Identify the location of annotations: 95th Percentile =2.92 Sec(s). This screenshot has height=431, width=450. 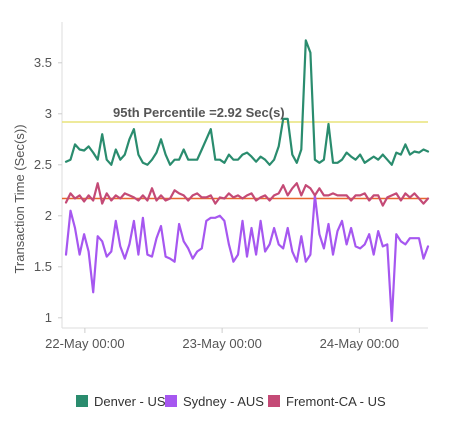
(199, 112).